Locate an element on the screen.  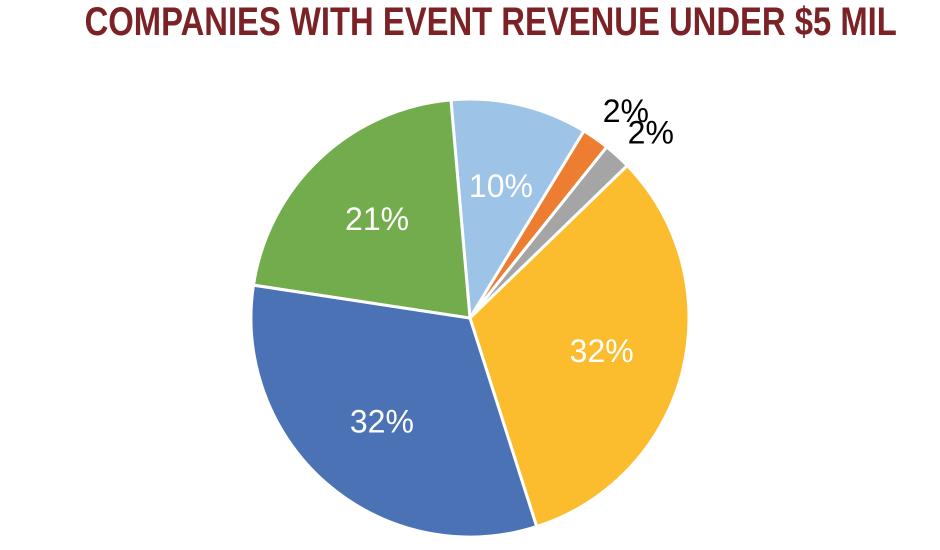
pie-slice-label-0: 10% is located at coordinates (501, 186).